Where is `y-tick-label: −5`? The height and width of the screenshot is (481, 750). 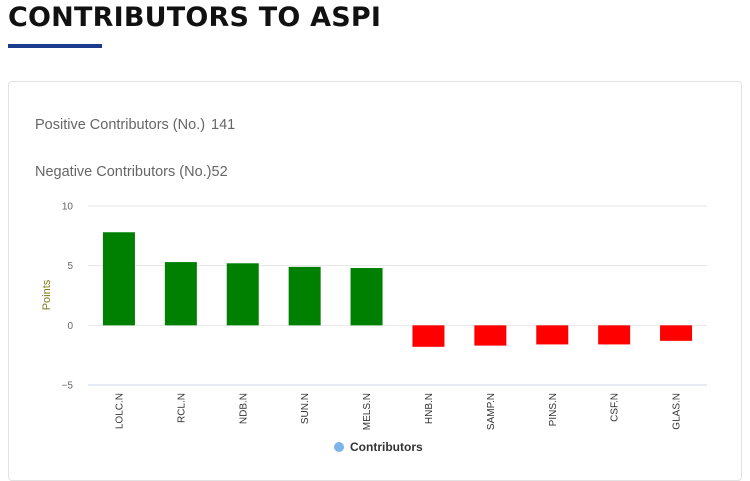 y-tick-label: −5 is located at coordinates (68, 386).